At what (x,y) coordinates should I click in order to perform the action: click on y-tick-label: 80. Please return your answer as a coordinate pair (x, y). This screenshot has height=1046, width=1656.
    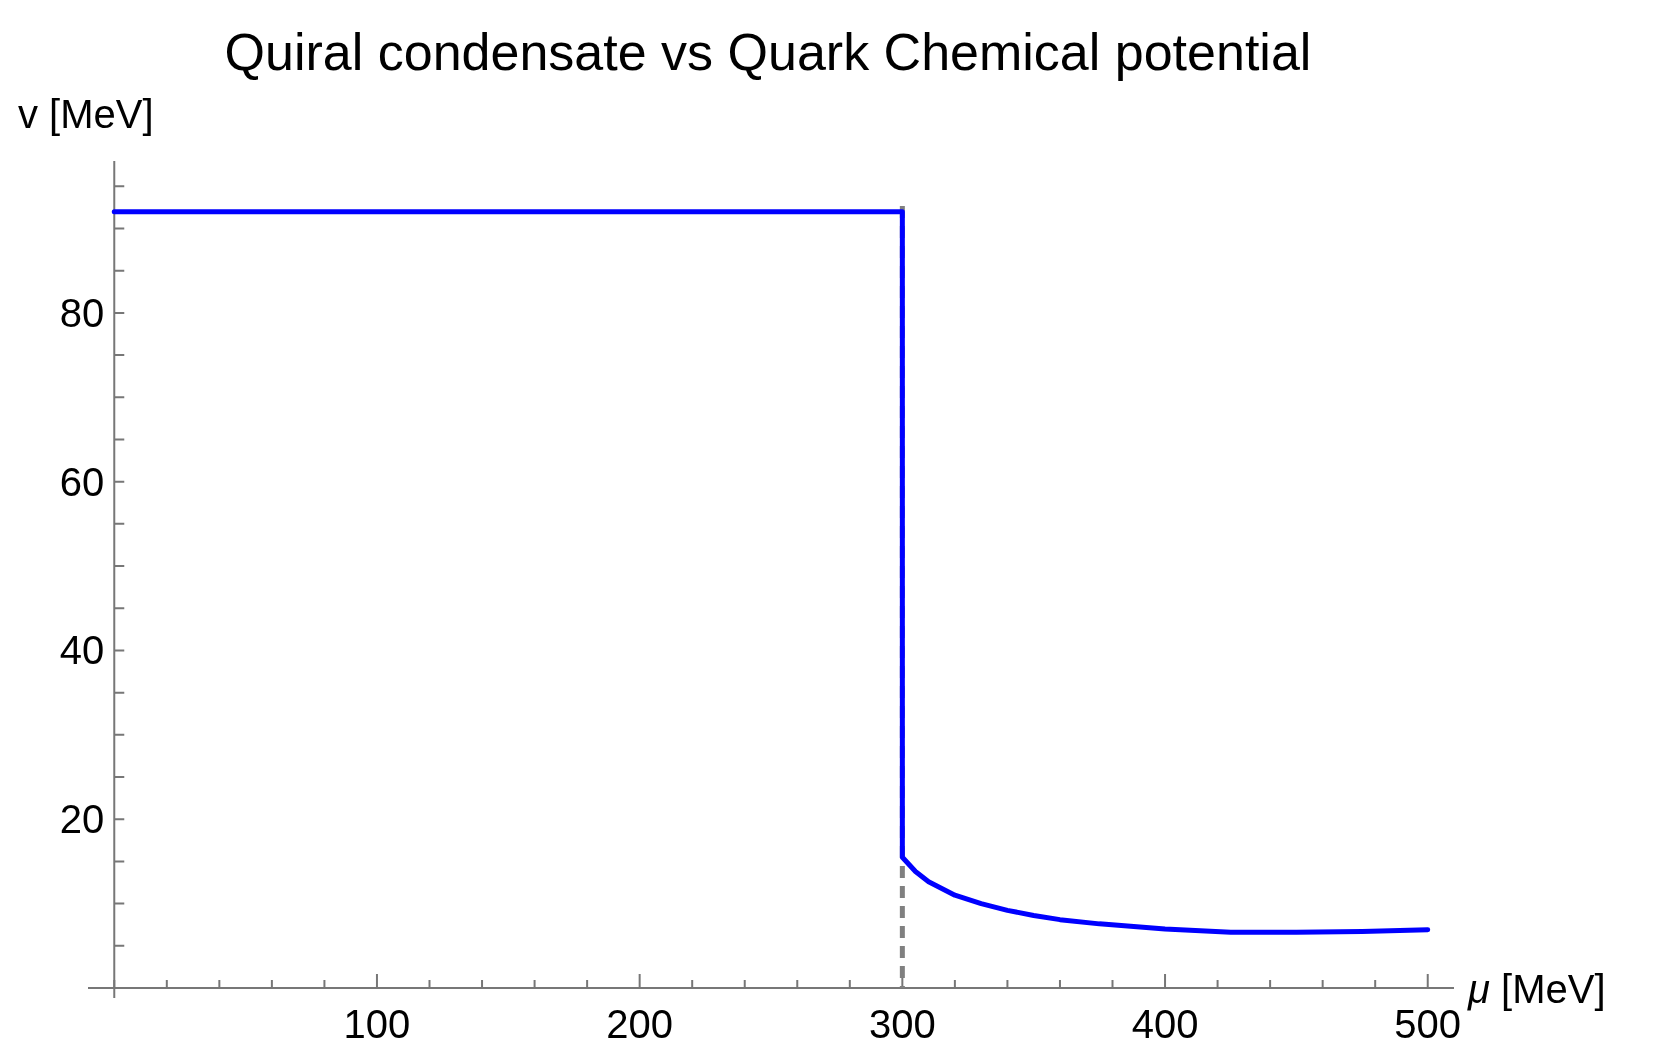
    Looking at the image, I should click on (82, 312).